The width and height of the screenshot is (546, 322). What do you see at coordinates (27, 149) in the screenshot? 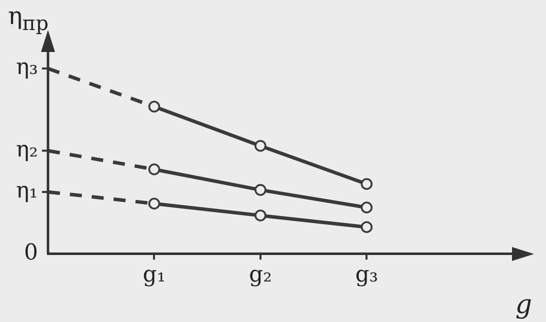
I see `text: η₂` at bounding box center [27, 149].